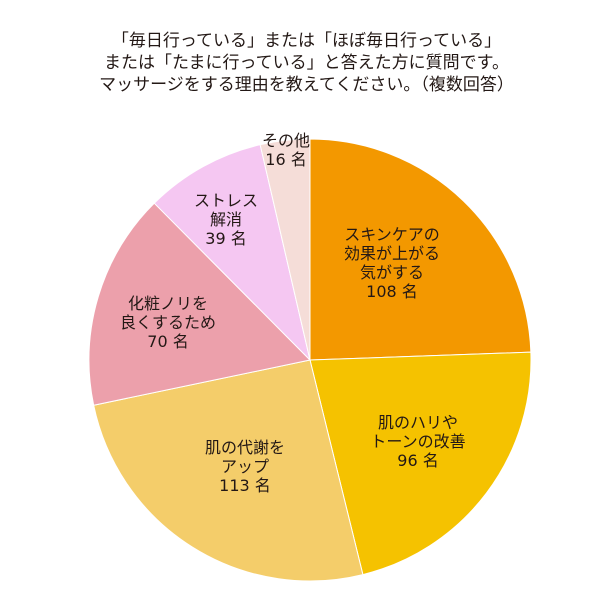 The height and width of the screenshot is (612, 613). Describe the element at coordinates (286, 140) in the screenshot. I see `label-line: その他` at that location.